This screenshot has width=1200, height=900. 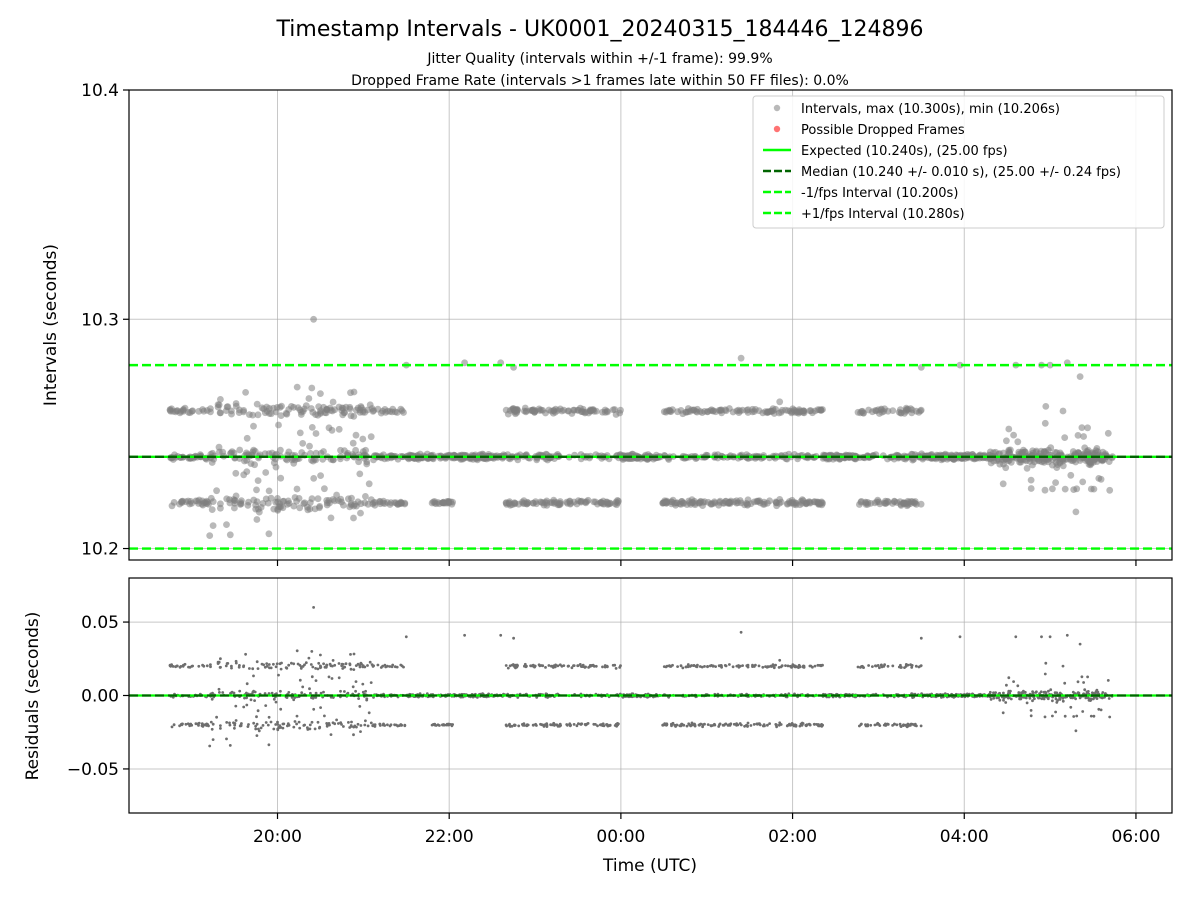 What do you see at coordinates (649, 866) in the screenshot?
I see `x-axis-label: Time (UTC)` at bounding box center [649, 866].